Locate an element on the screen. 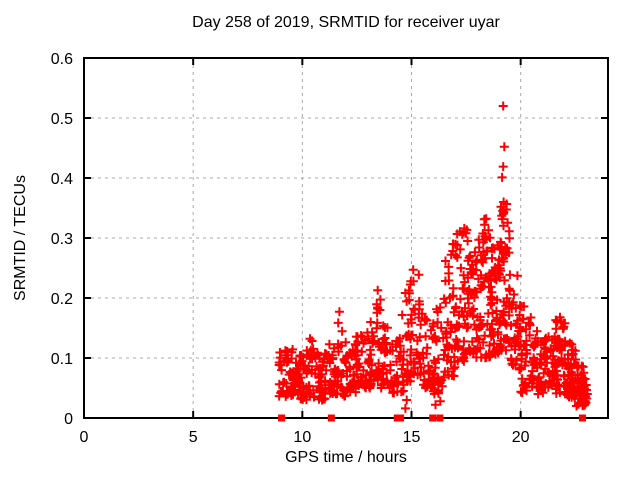 The image size is (640, 480). x-tick-label: 15 is located at coordinates (412, 437).